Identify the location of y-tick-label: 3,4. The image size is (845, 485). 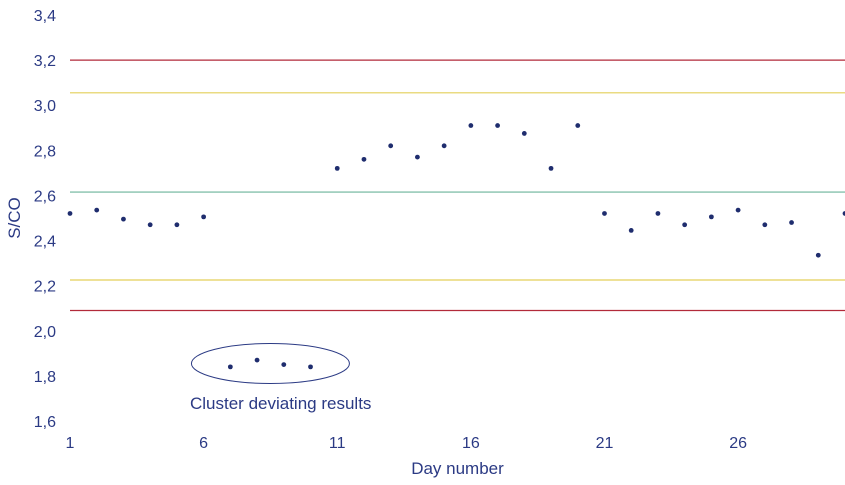
(45, 16).